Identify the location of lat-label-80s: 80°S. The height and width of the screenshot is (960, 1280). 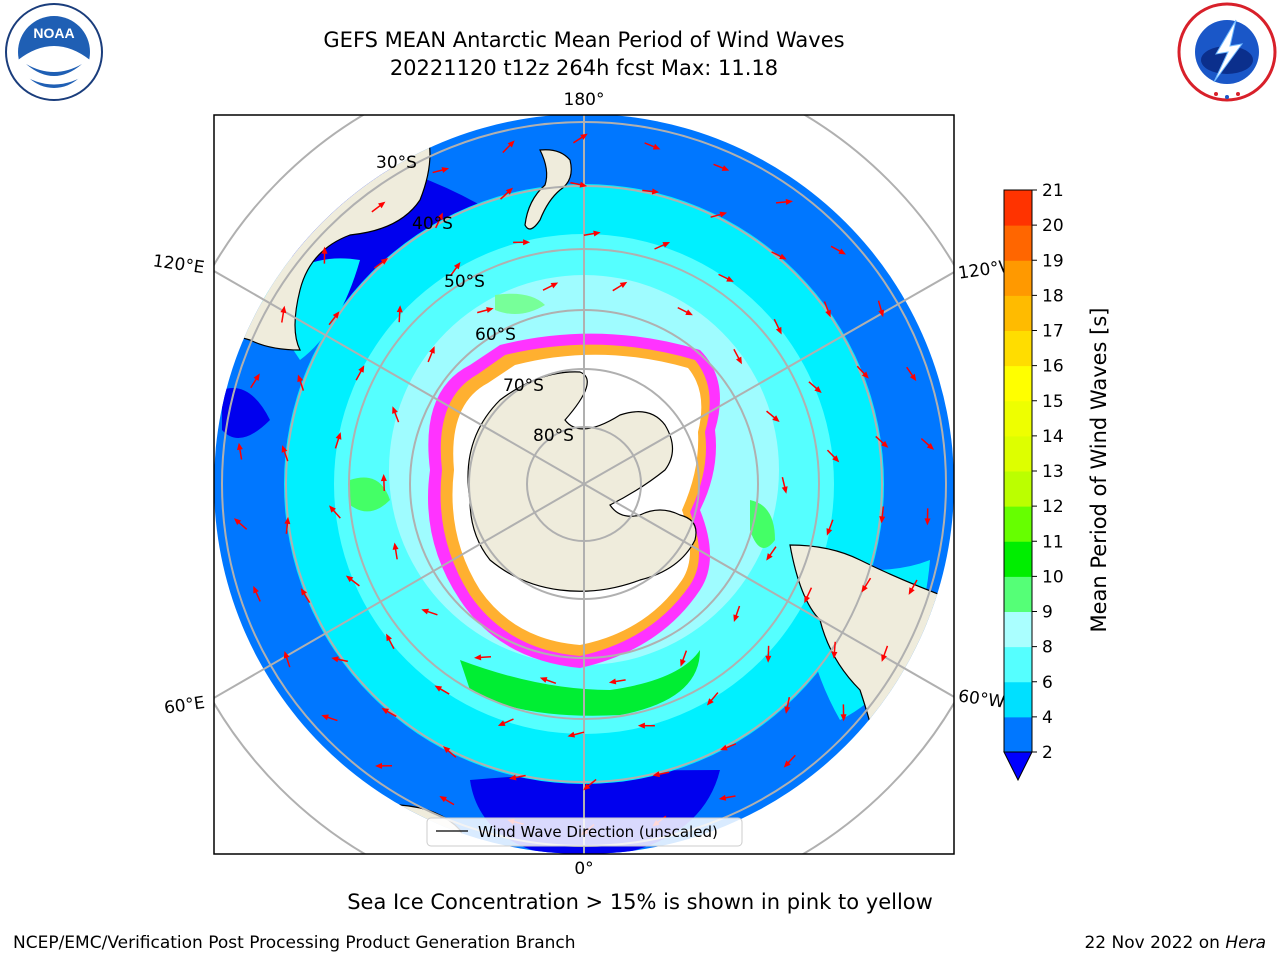
(553, 436).